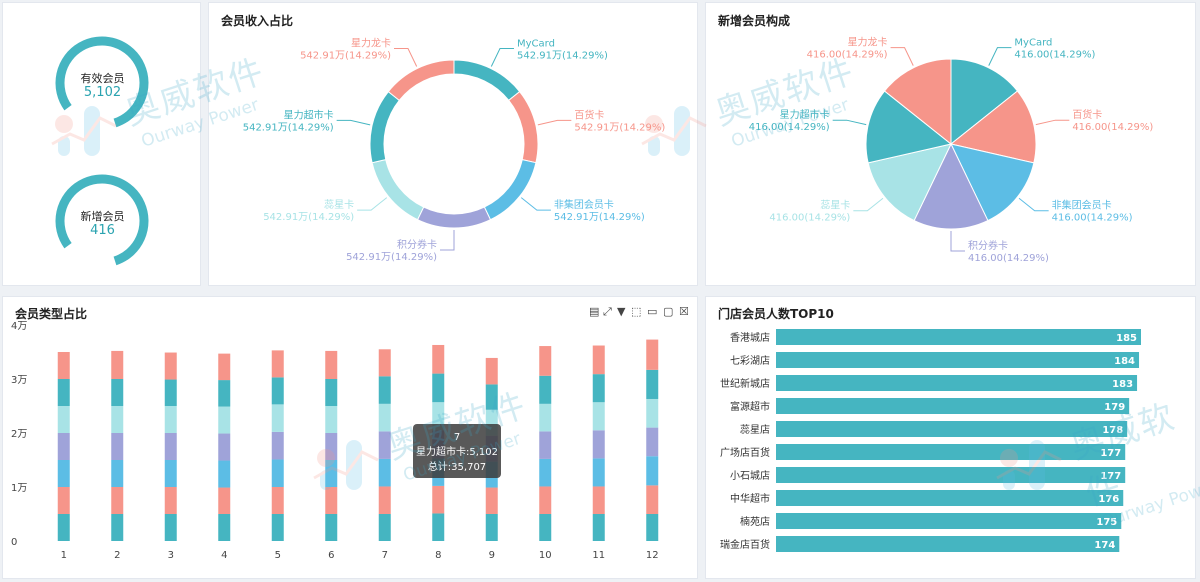 This screenshot has width=1200, height=582. Describe the element at coordinates (668, 311) in the screenshot. I see `clear-select-icon: ▢` at that location.